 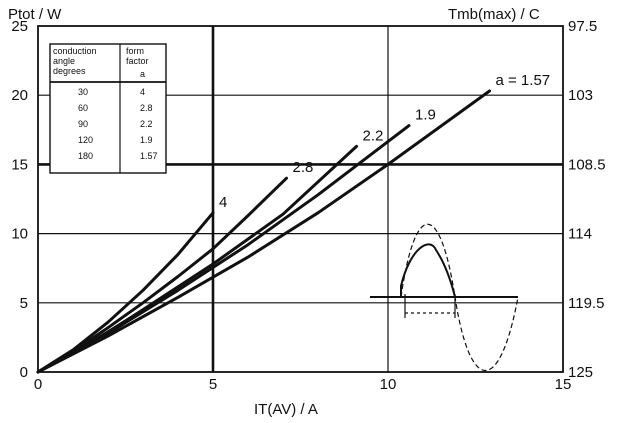 I want to click on table-header-form-line1: form, so click(x=135, y=51).